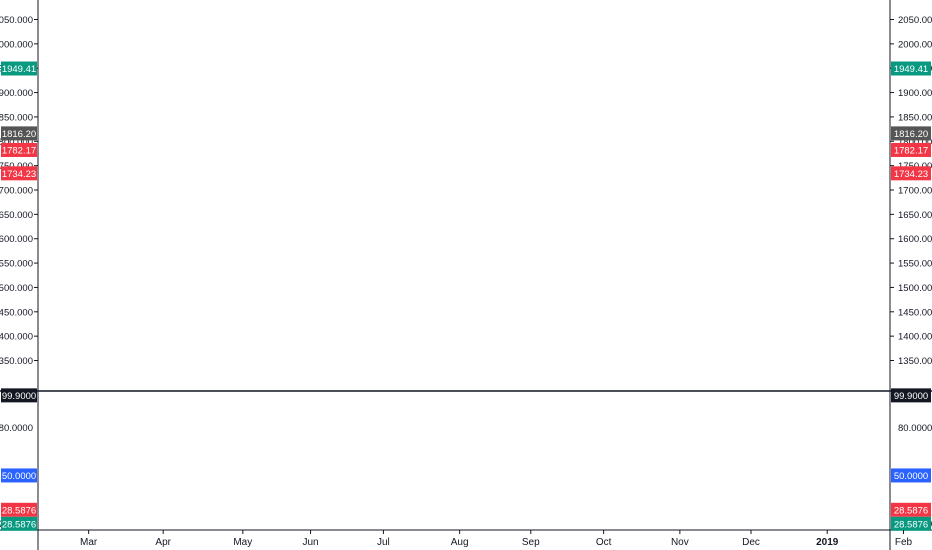 The image size is (932, 550). I want to click on time-tick-label: Apr, so click(163, 542).